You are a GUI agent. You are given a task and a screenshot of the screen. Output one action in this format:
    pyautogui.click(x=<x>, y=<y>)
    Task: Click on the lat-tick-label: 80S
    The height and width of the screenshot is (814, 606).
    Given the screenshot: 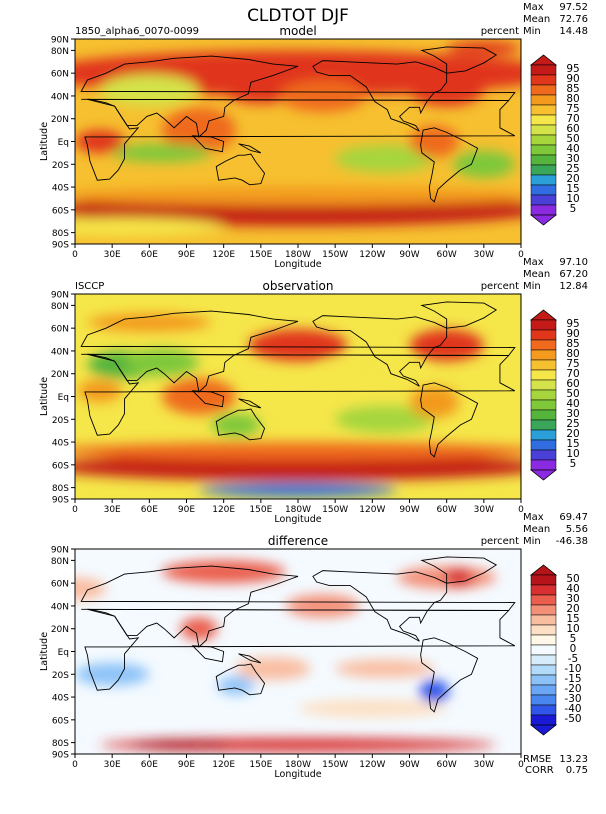 What is the action you would take?
    pyautogui.click(x=60, y=489)
    